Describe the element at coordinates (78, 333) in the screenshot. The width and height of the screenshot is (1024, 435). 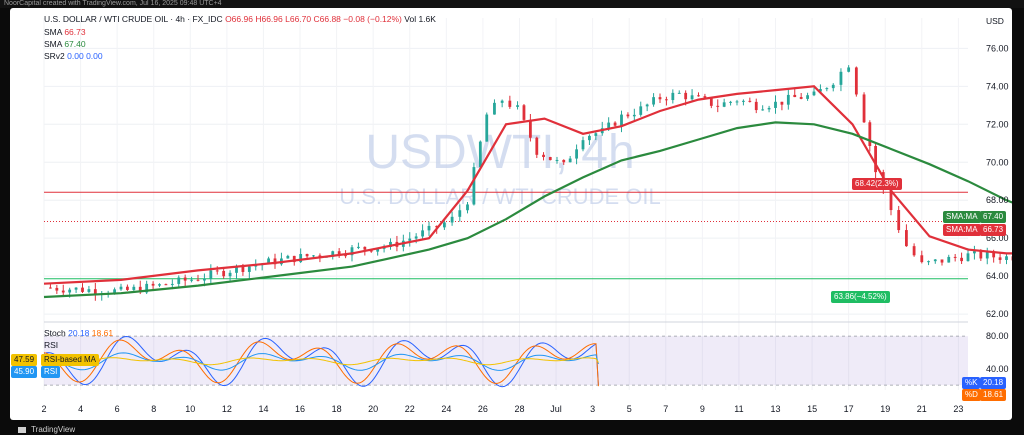
I see `stoch-legend: Stoch 20.18 18.61` at that location.